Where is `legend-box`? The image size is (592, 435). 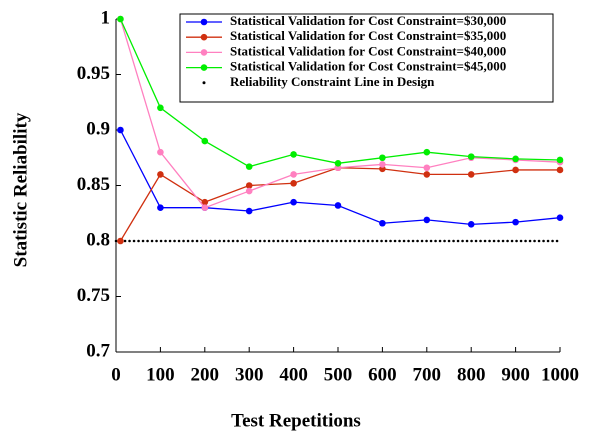
legend-box is located at coordinates (366, 58).